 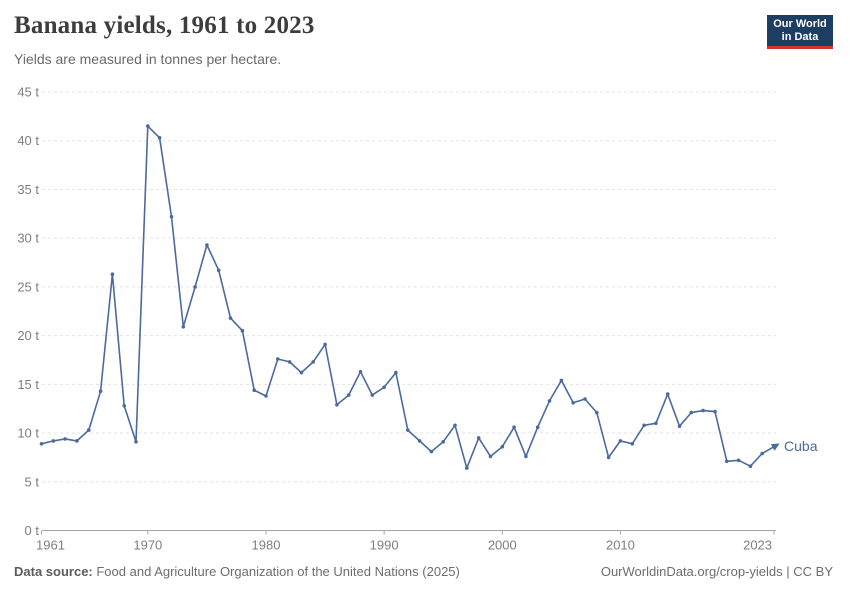 I want to click on owid-logo-line1: Our World, so click(x=800, y=23).